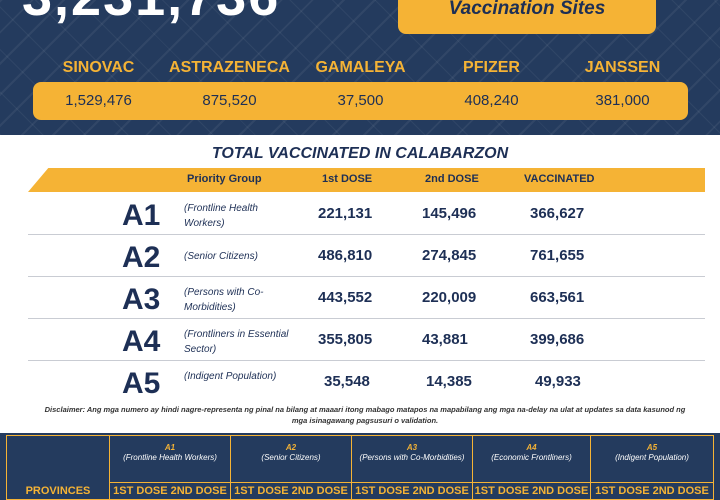 The image size is (720, 500). I want to click on group-desc: (Indigent Population), so click(230, 376).